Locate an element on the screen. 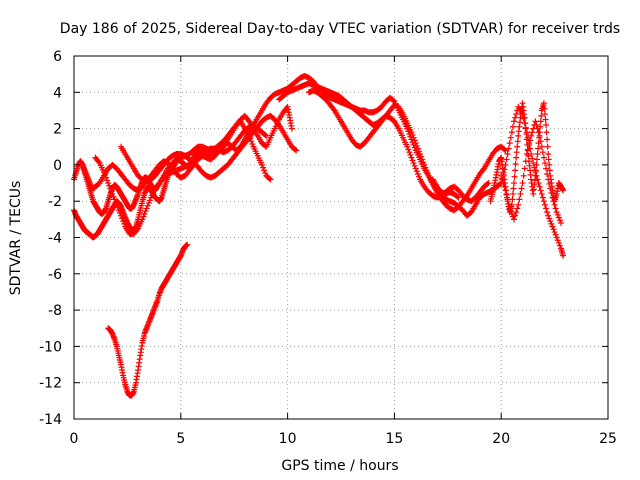 Image resolution: width=640 pixels, height=480 pixels. y-tick-label: -14 is located at coordinates (50, 420).